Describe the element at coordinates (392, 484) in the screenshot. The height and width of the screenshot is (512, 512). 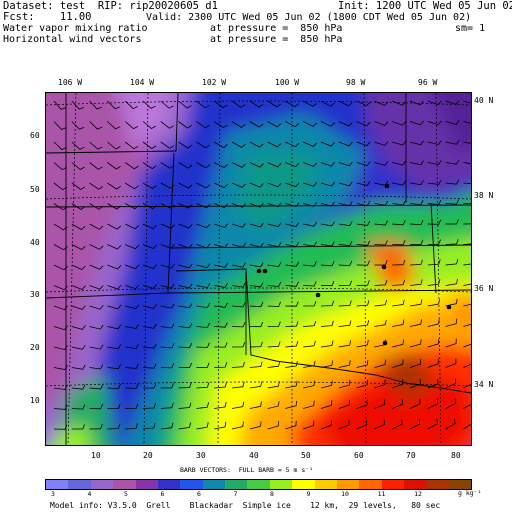
I see `colorbar-swatch` at that location.